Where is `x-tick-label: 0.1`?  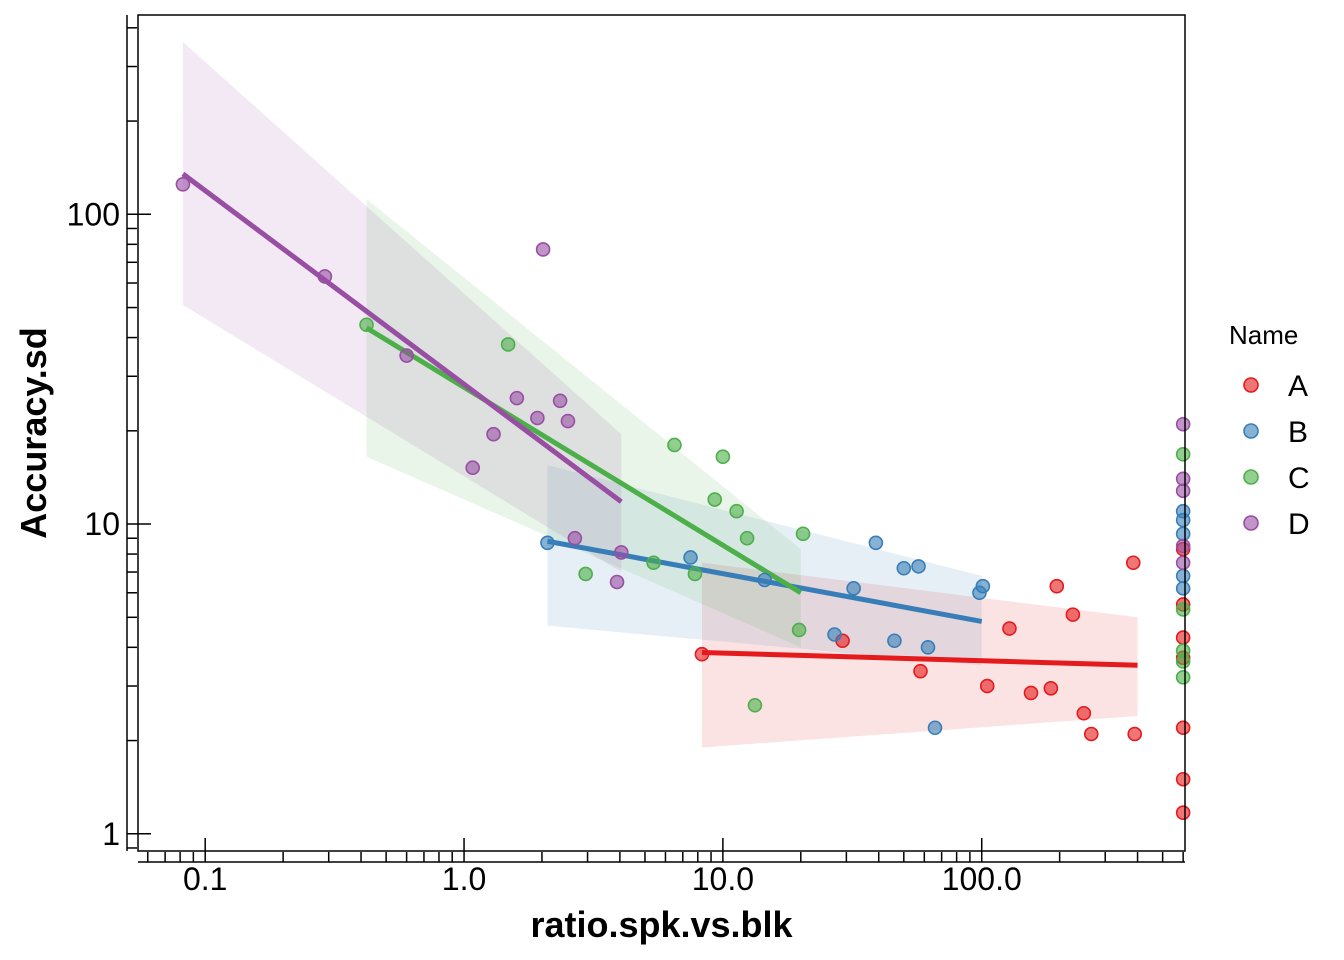
x-tick-label: 0.1 is located at coordinates (205, 879).